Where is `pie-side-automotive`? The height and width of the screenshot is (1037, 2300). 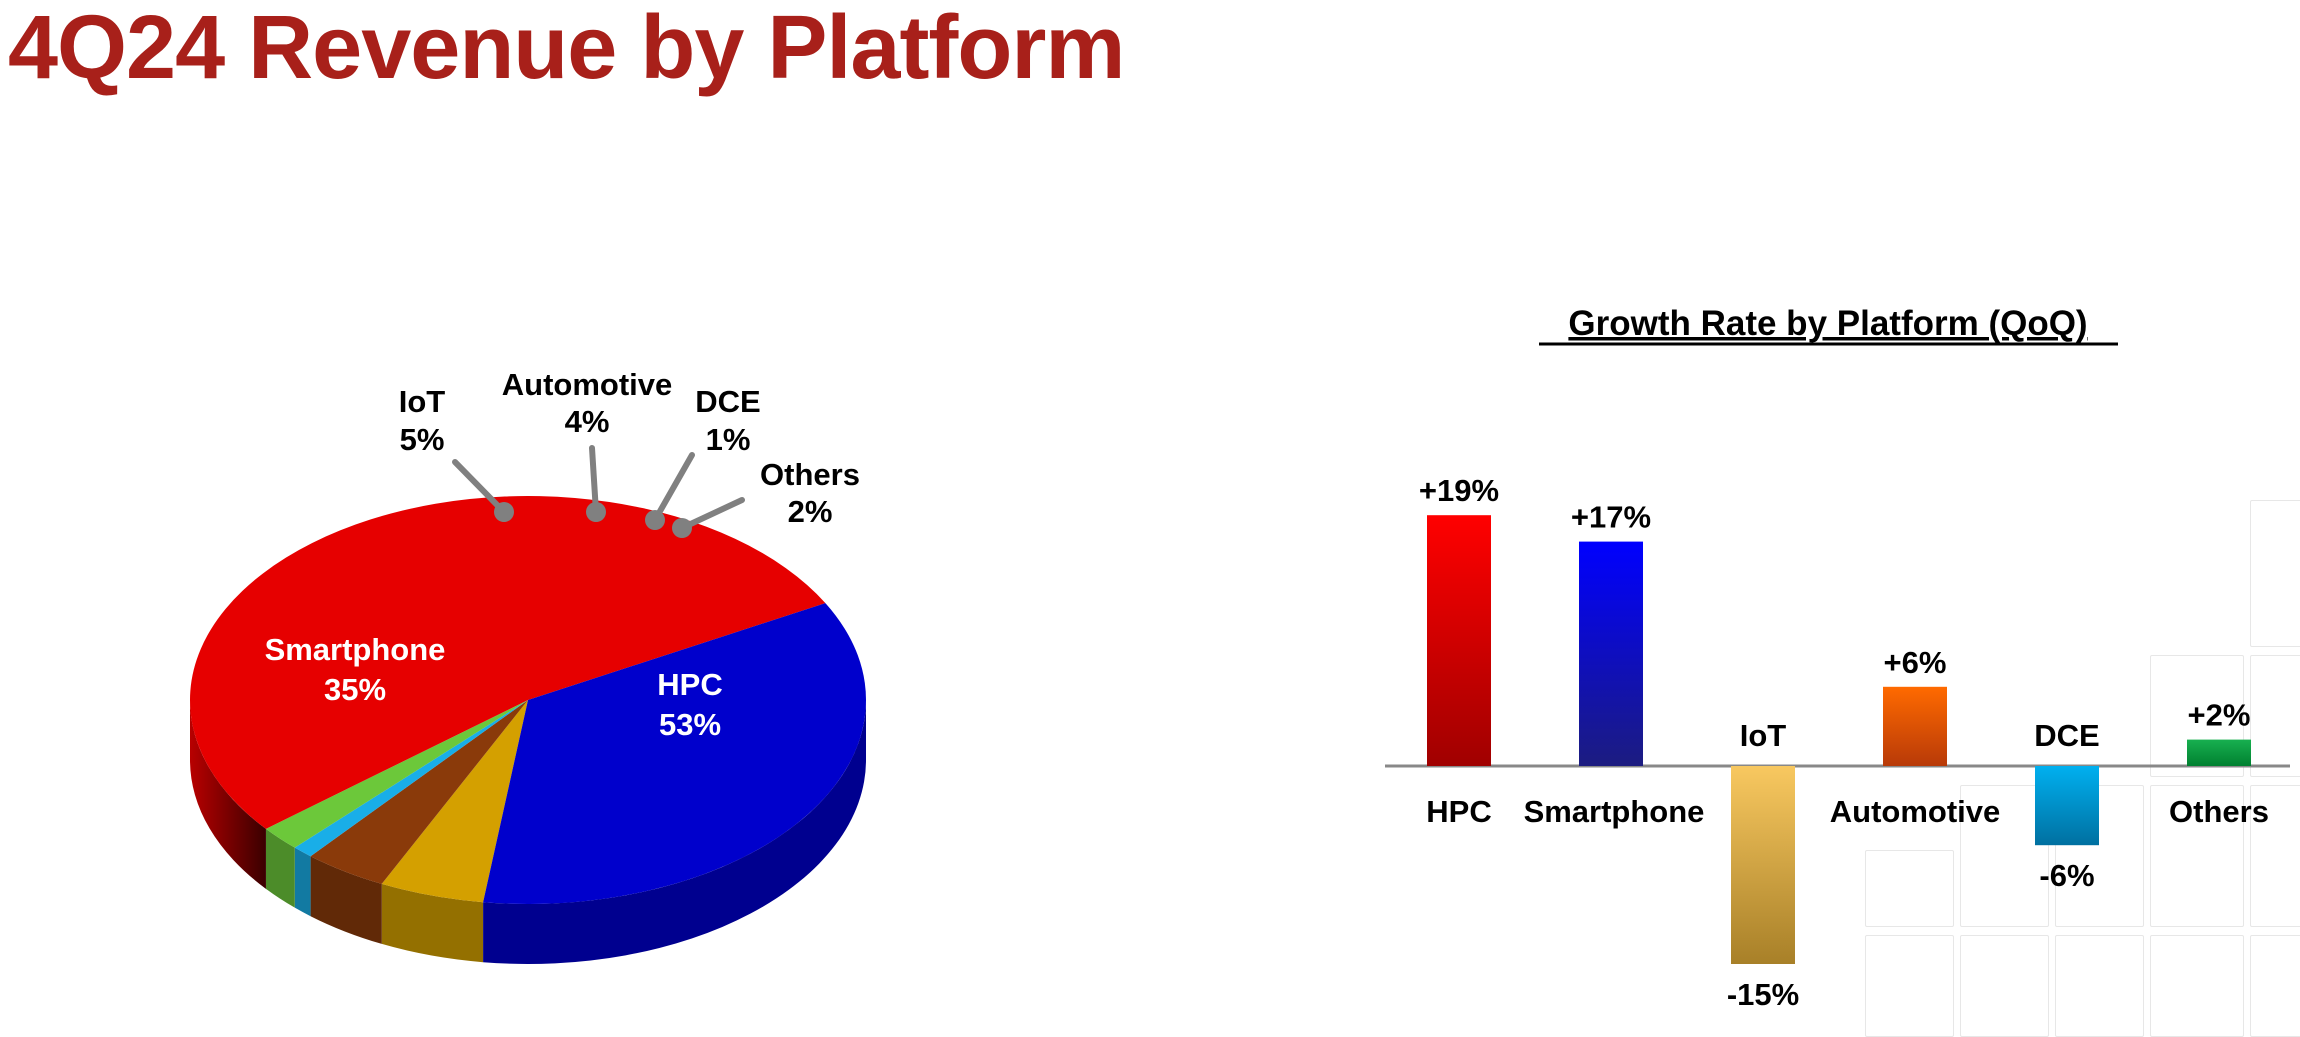 pie-side-automotive is located at coordinates (346, 900).